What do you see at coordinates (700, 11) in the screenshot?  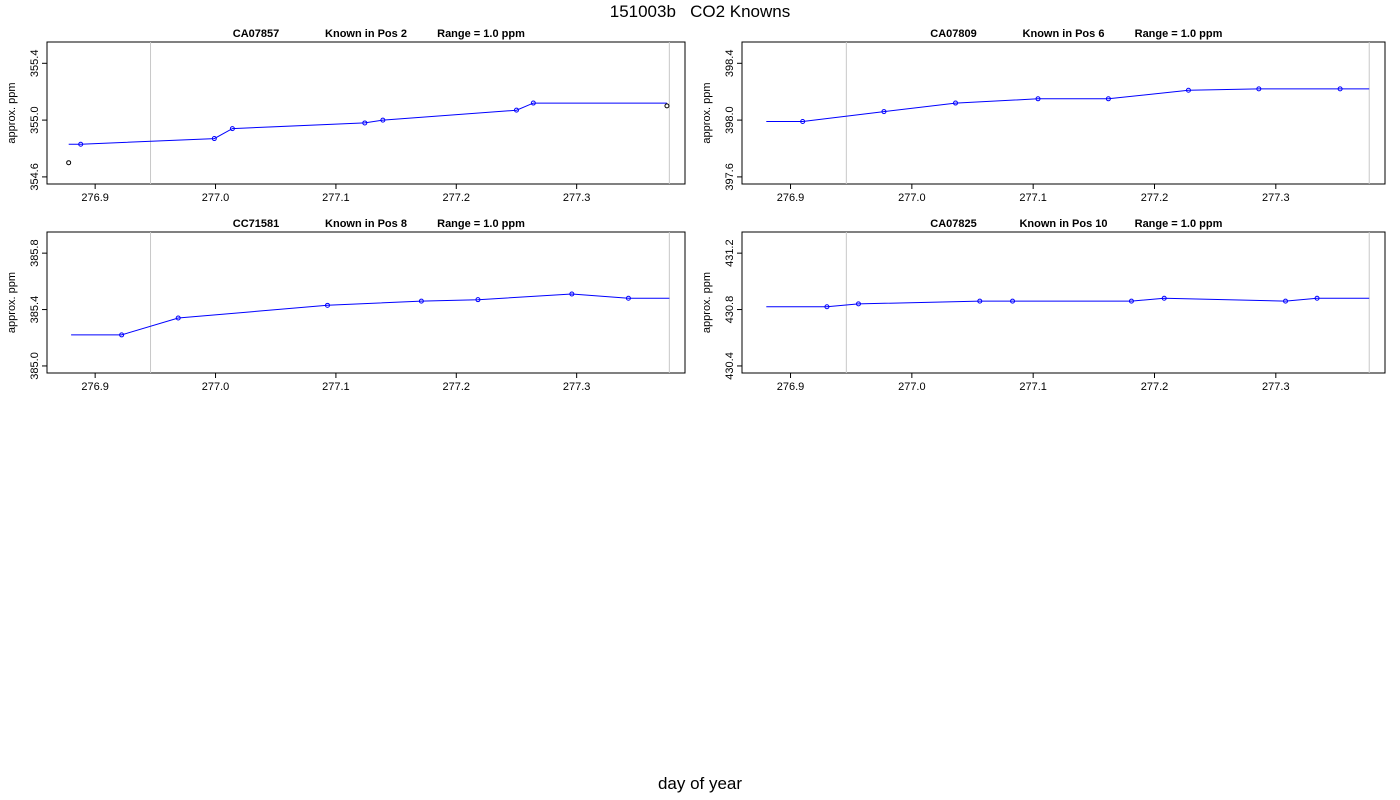 I see `page-title: 151003b CO2 Knowns` at bounding box center [700, 11].